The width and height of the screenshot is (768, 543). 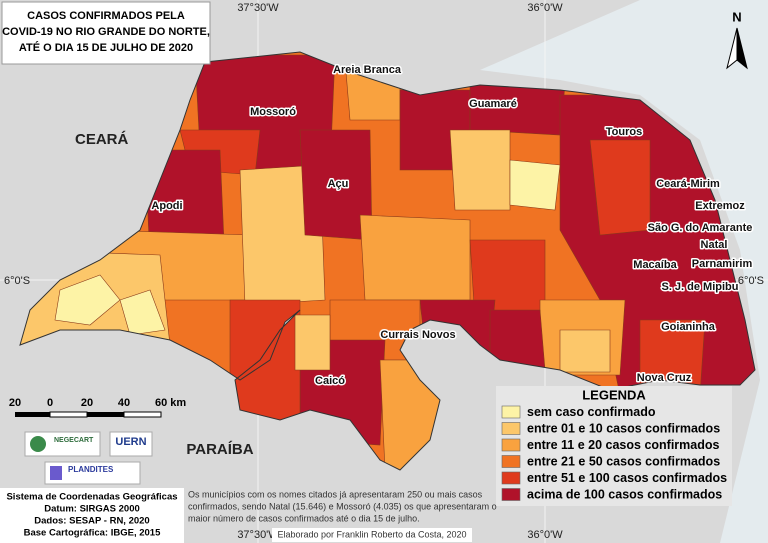 What do you see at coordinates (330, 381) in the screenshot?
I see `city-label: Caicó` at bounding box center [330, 381].